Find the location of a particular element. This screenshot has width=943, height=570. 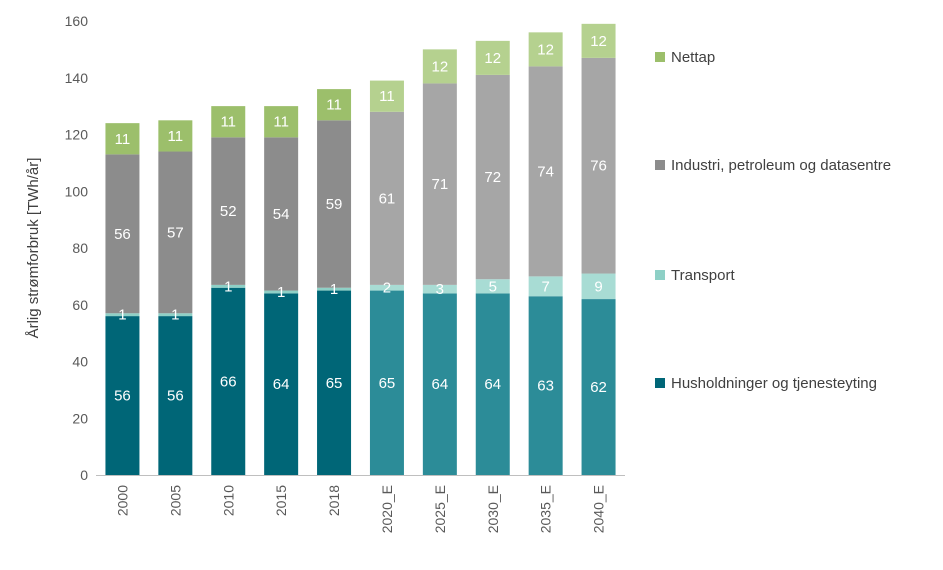

data-label: 63 is located at coordinates (545, 386).